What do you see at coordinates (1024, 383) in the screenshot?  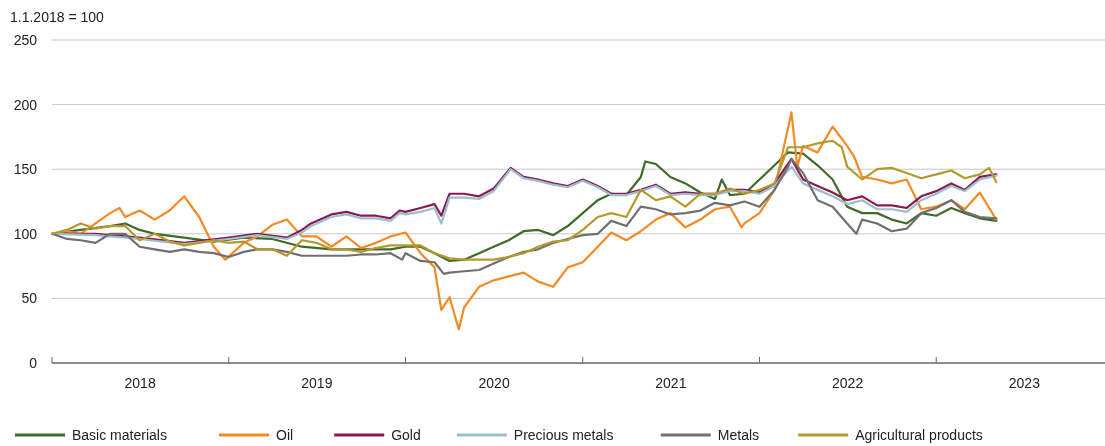 I see `x-tick-label: 2023` at bounding box center [1024, 383].